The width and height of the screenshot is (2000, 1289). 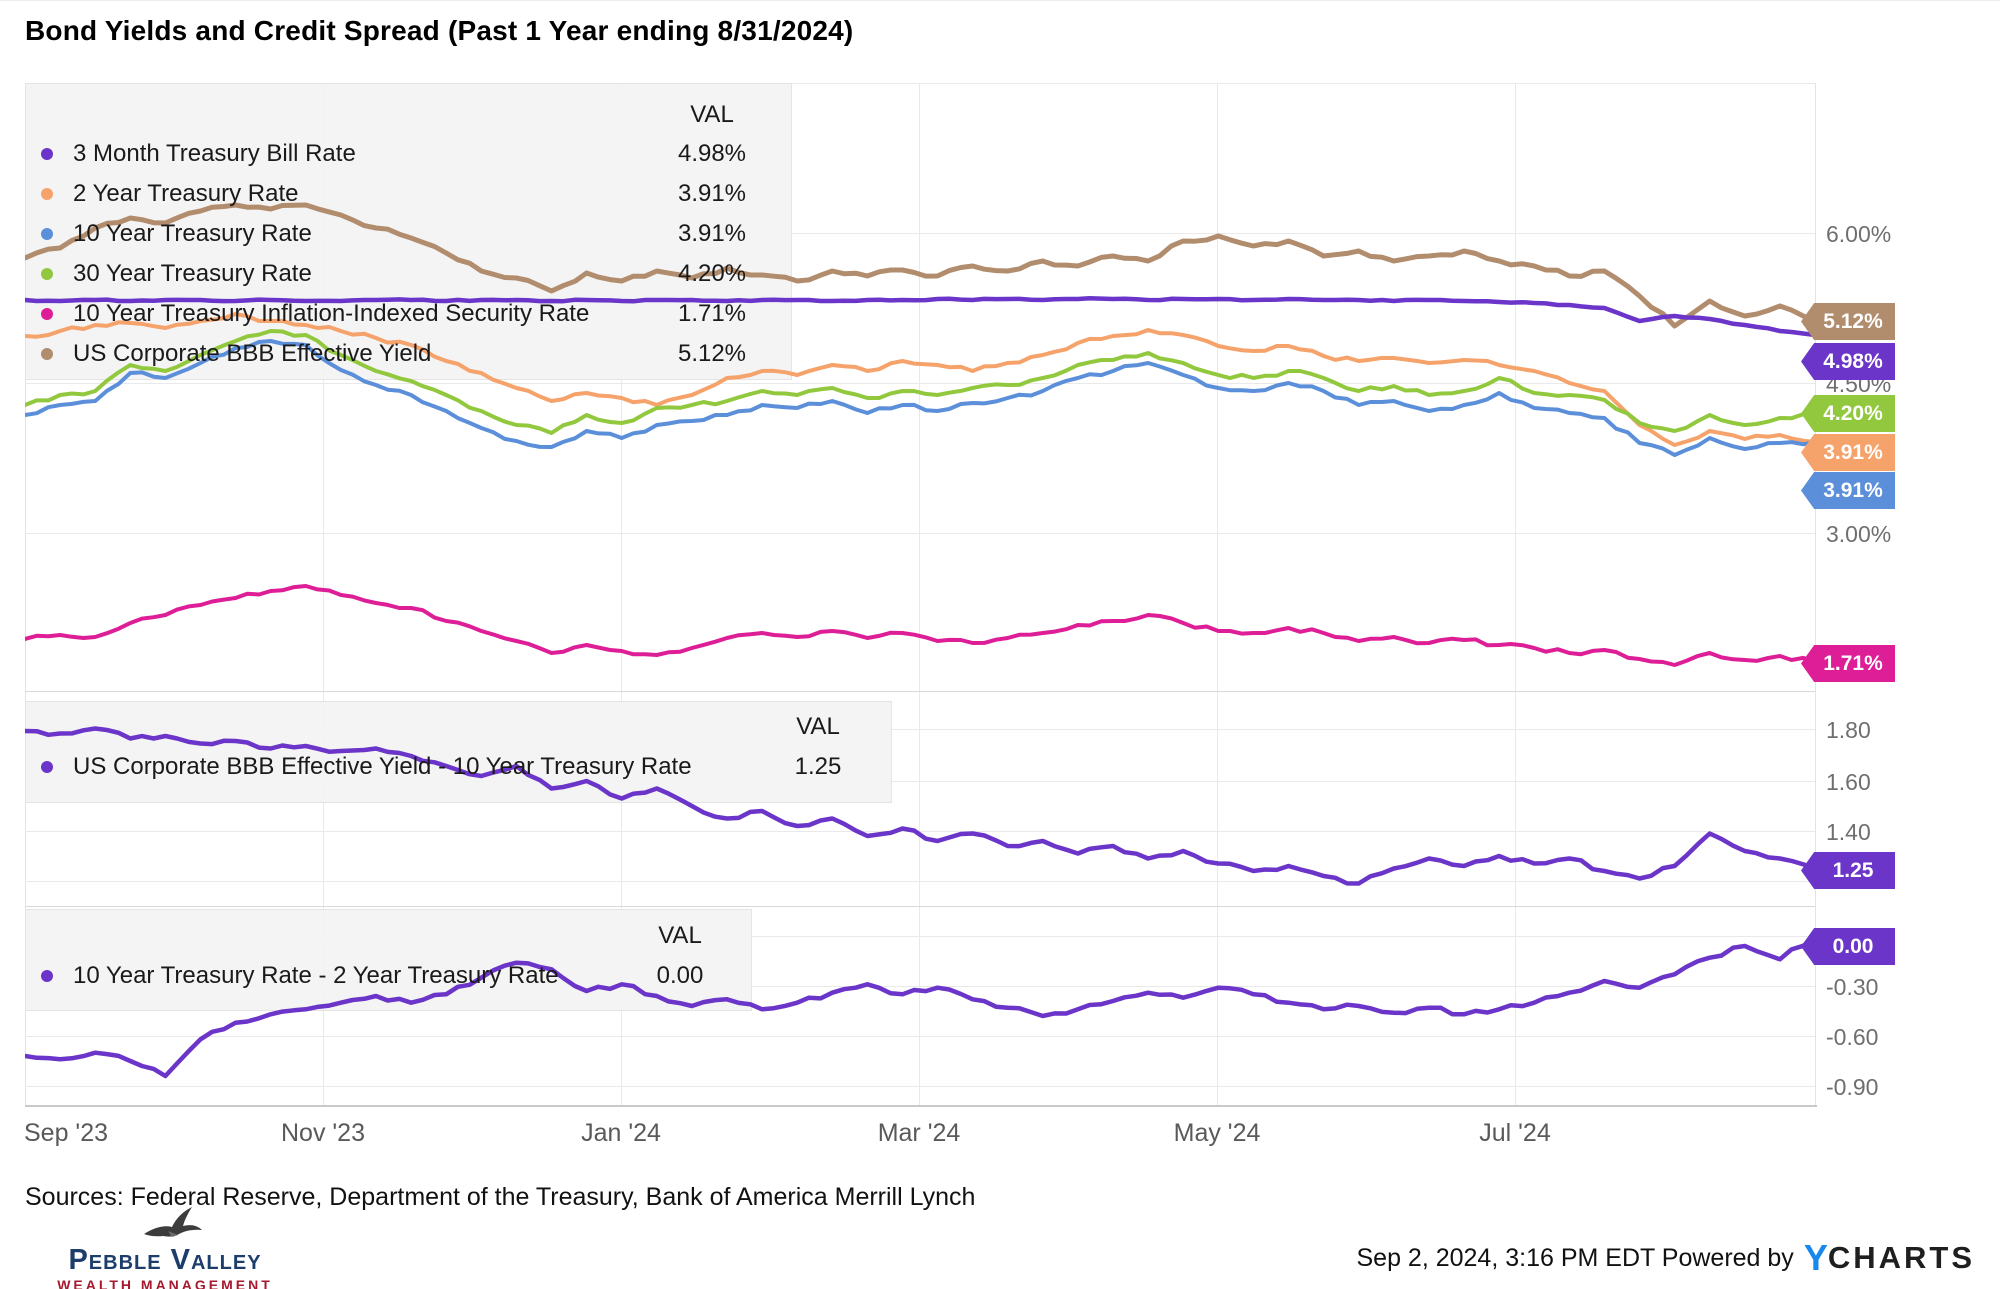 I want to click on x-tick-label: Jul '24, so click(x=1515, y=1133).